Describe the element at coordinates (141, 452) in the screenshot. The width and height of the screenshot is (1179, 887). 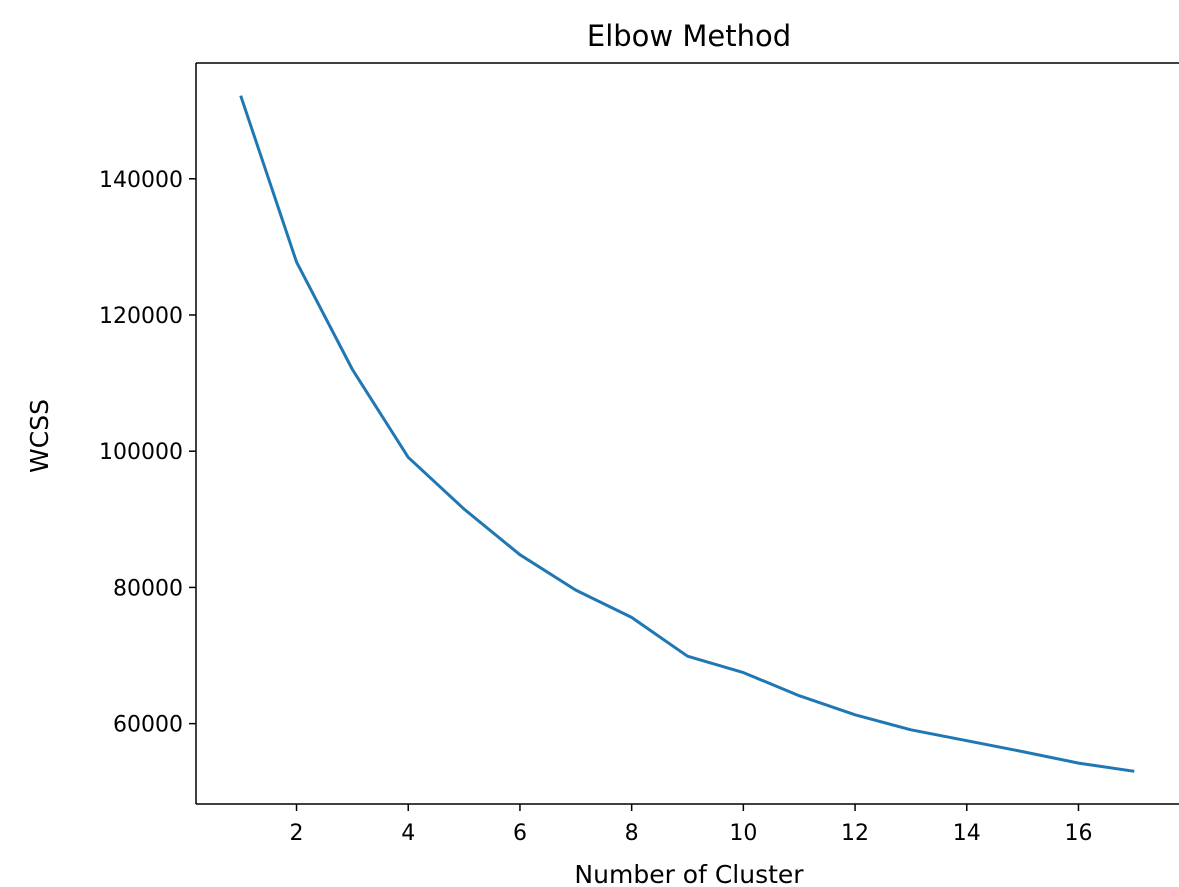
I see `y-tick-label: 100000` at that location.